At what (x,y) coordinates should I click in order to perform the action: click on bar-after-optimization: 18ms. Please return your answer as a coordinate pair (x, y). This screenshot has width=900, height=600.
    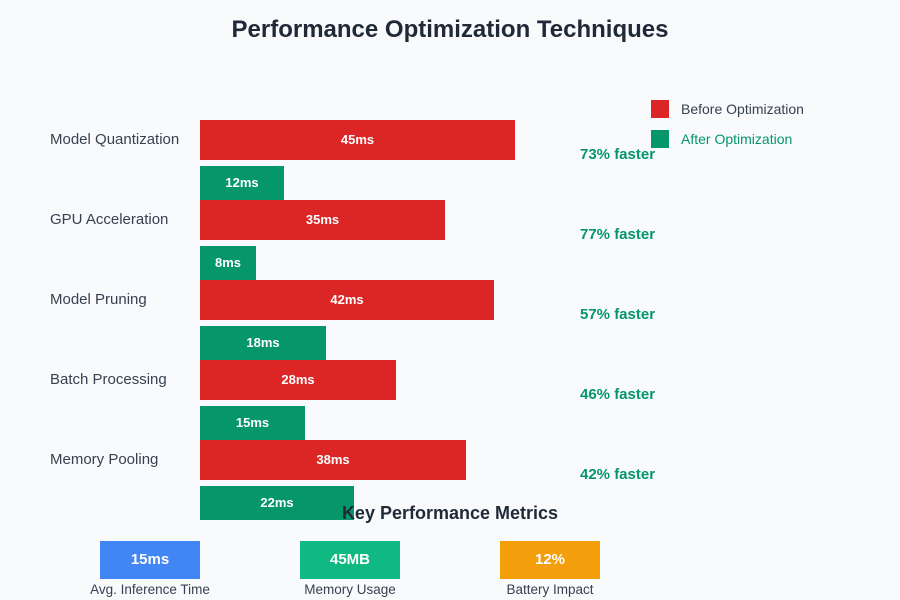
    Looking at the image, I should click on (263, 343).